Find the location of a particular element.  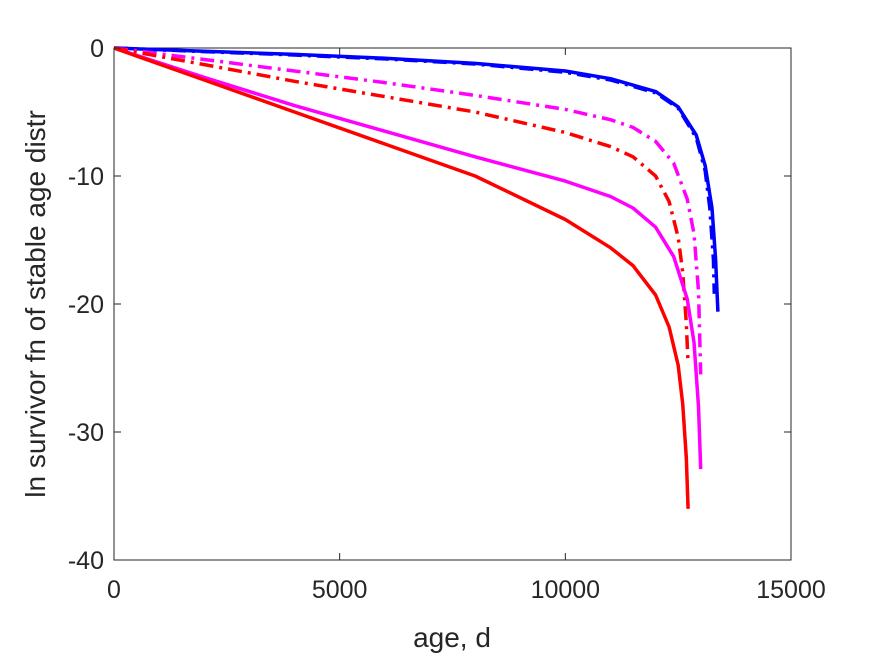

y-tick-label: -30 is located at coordinates (86, 433).